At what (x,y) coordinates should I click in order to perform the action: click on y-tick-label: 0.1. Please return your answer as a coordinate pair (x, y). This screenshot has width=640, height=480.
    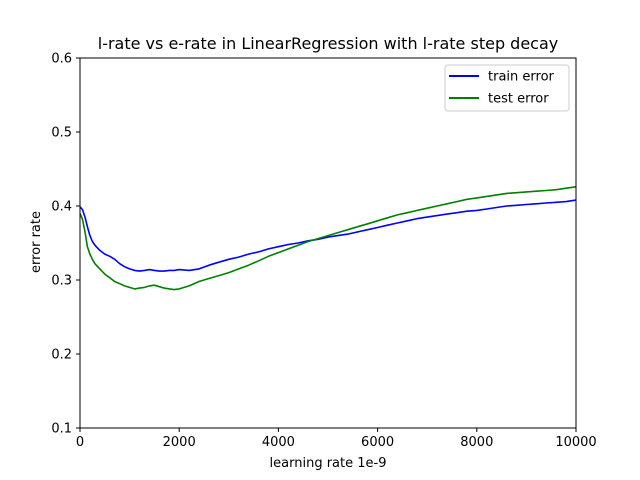
    Looking at the image, I should click on (61, 429).